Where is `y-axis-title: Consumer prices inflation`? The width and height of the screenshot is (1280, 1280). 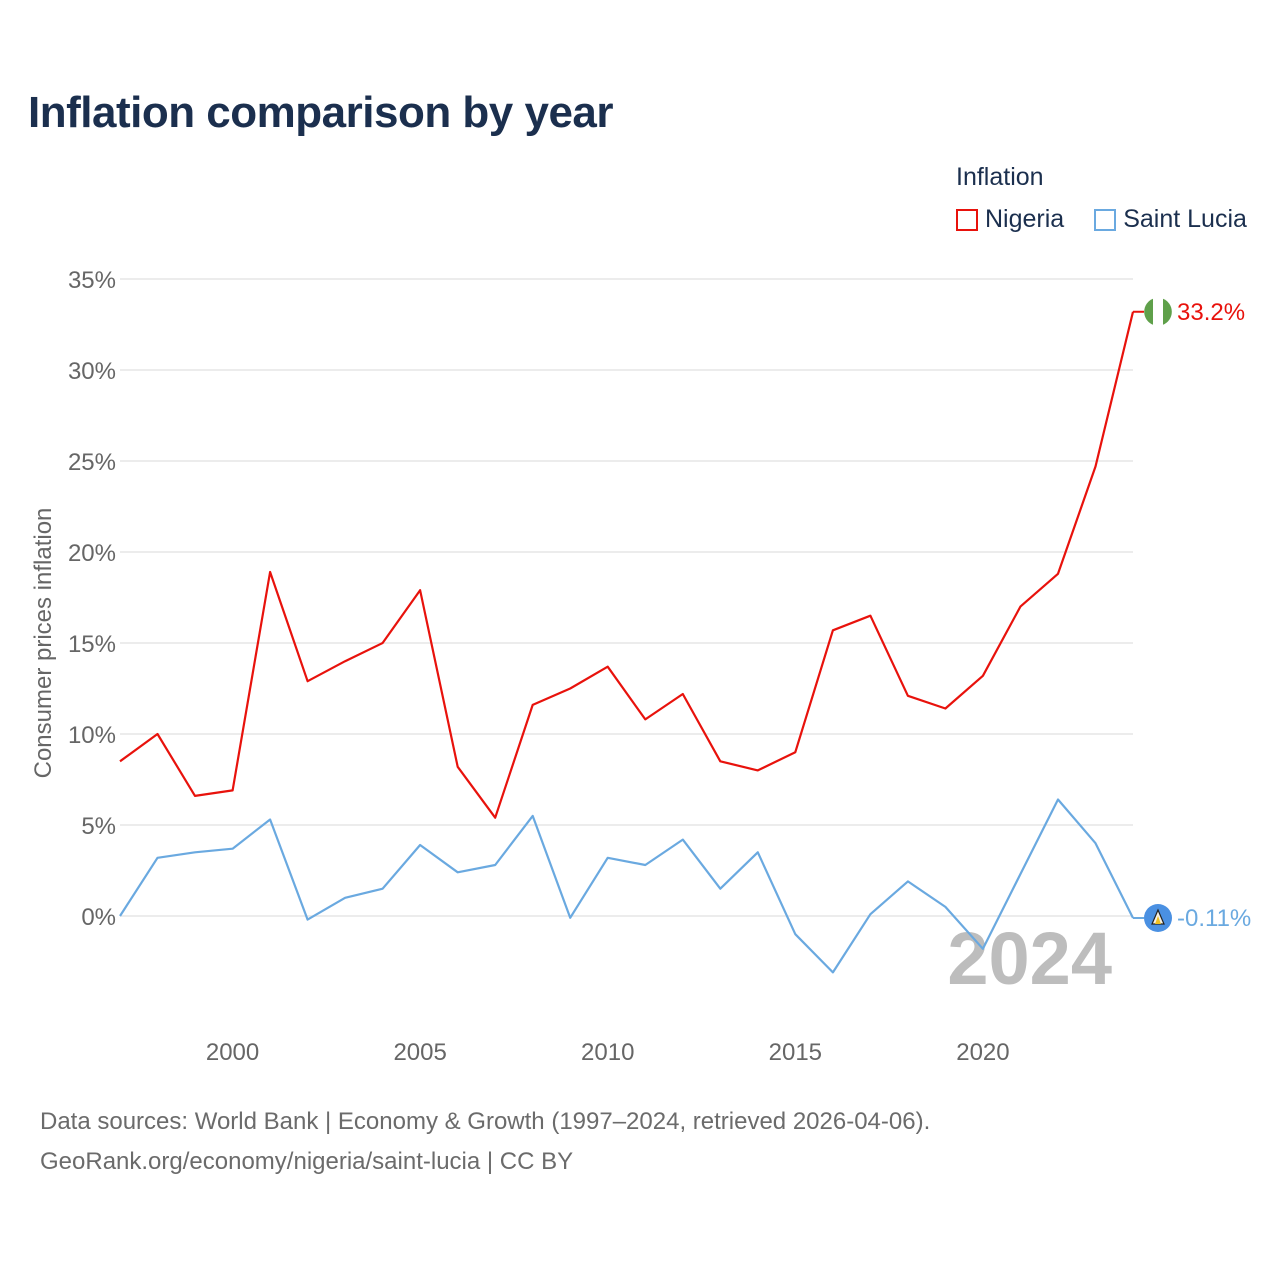 y-axis-title: Consumer prices inflation is located at coordinates (43, 643).